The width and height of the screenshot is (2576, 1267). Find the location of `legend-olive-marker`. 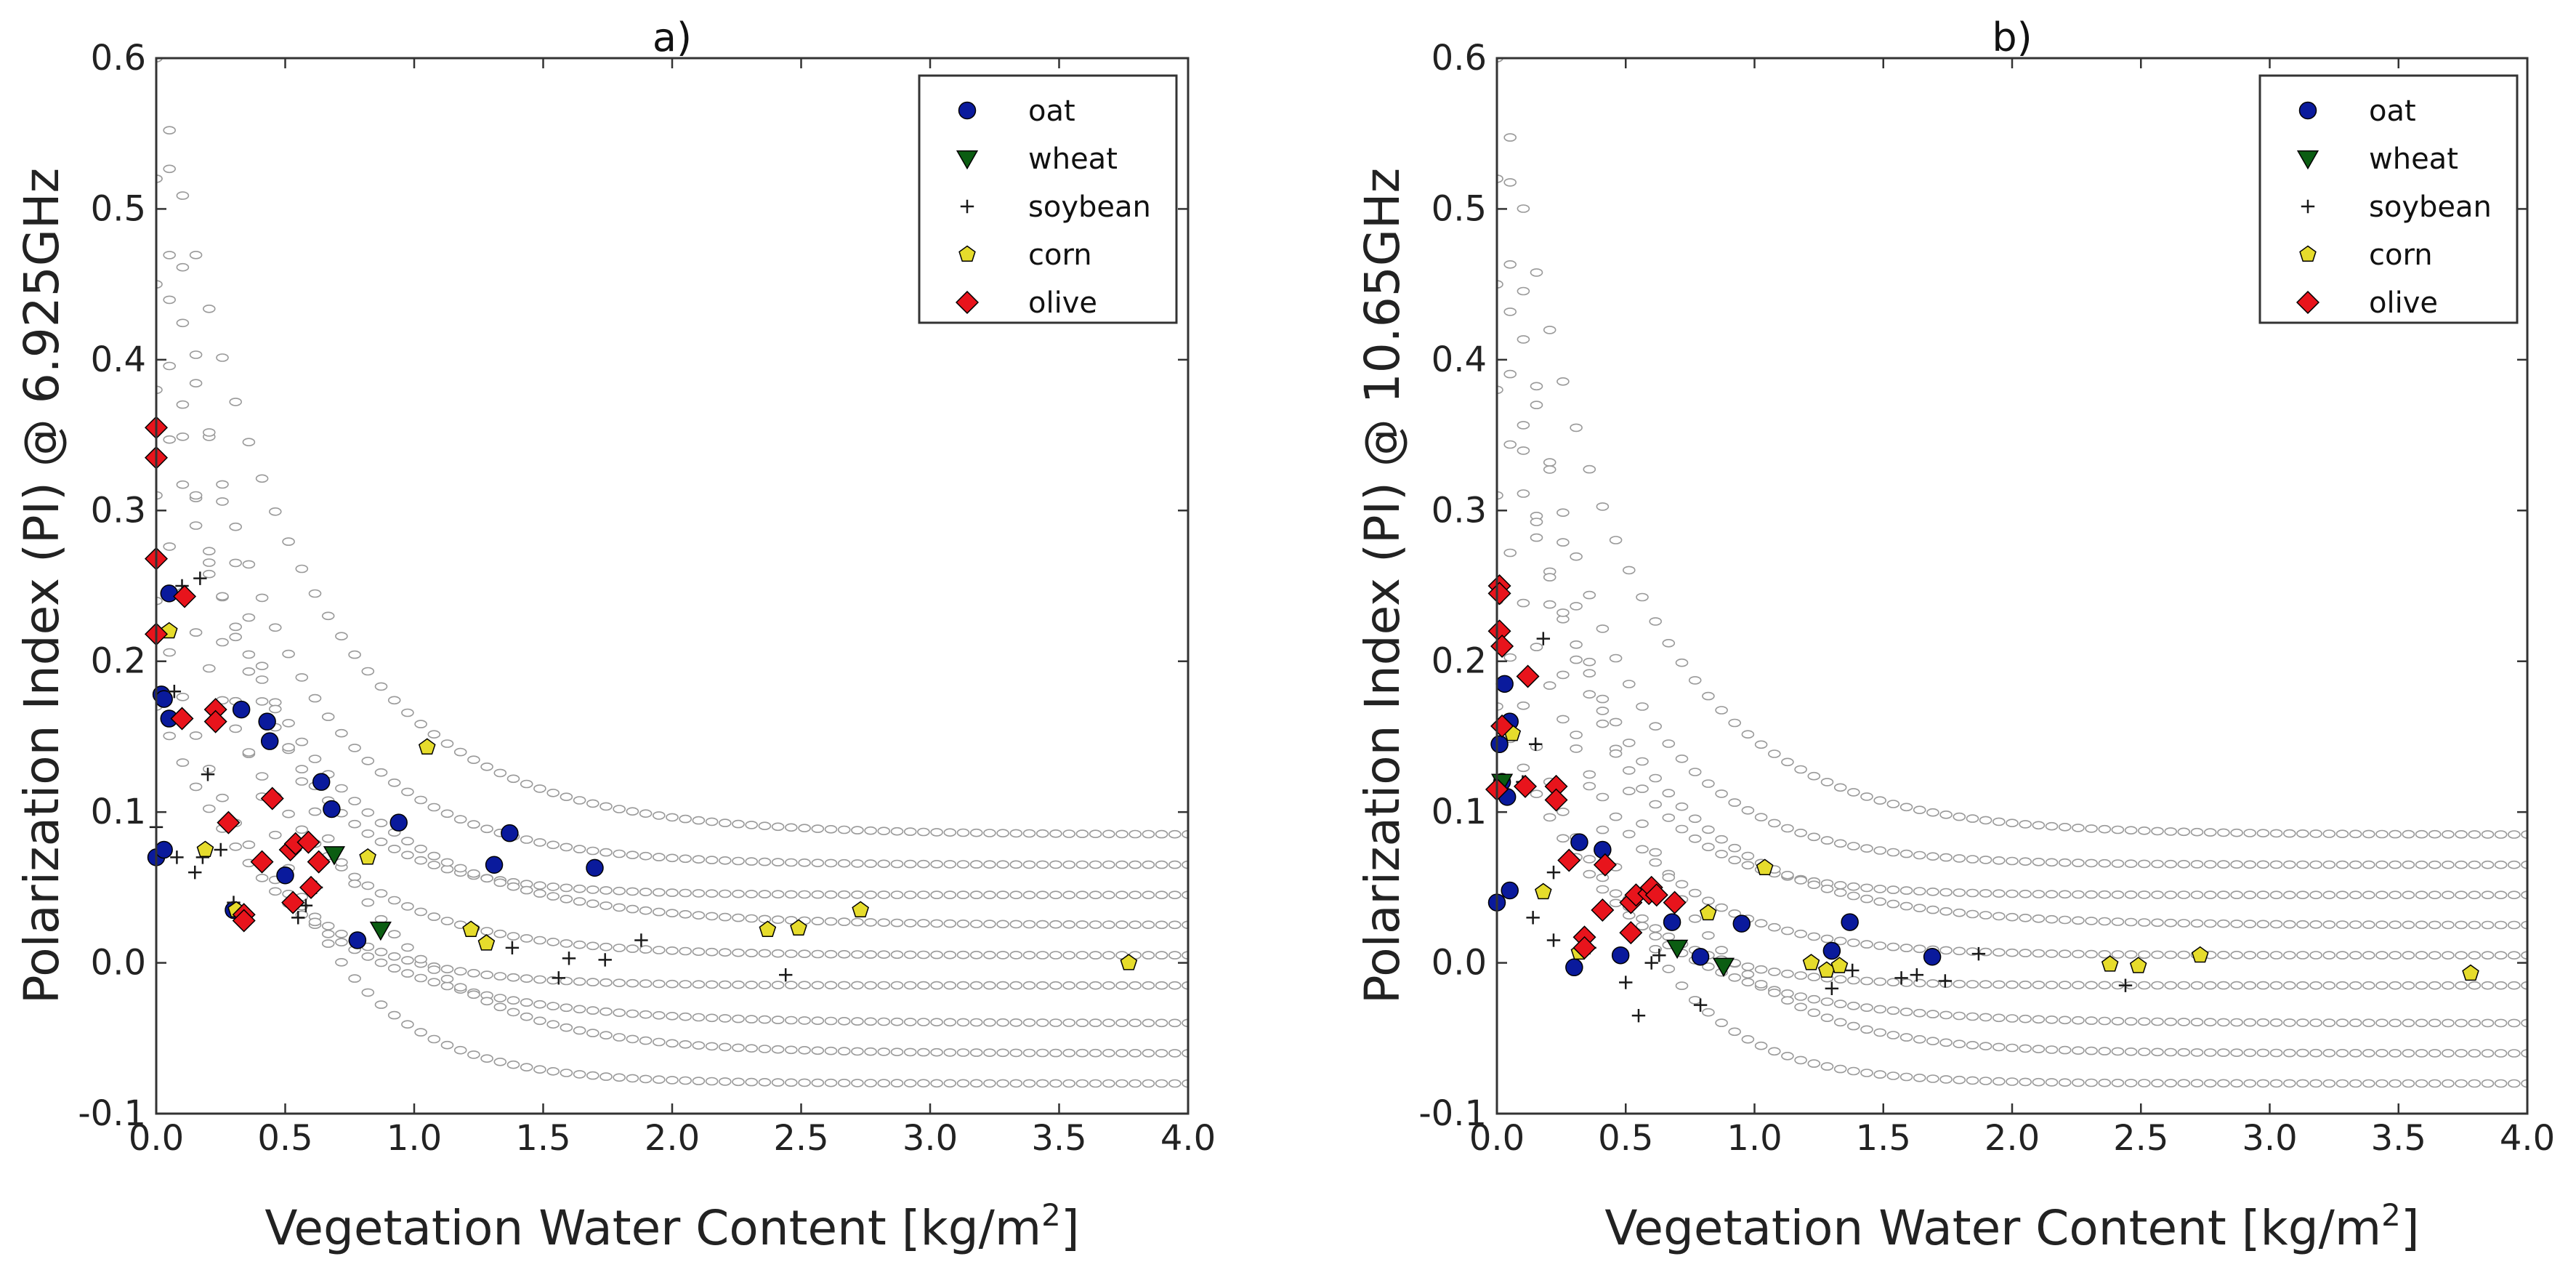

legend-olive-marker is located at coordinates (2308, 302).